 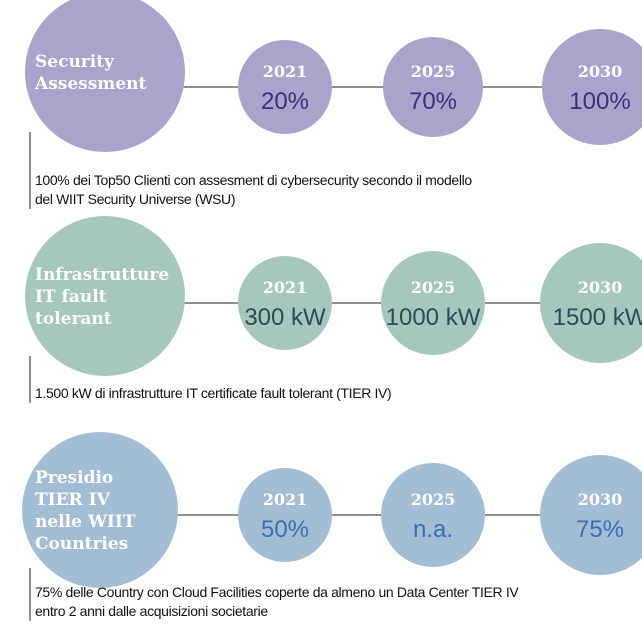 I want to click on main-label: Countries, so click(x=81, y=544).